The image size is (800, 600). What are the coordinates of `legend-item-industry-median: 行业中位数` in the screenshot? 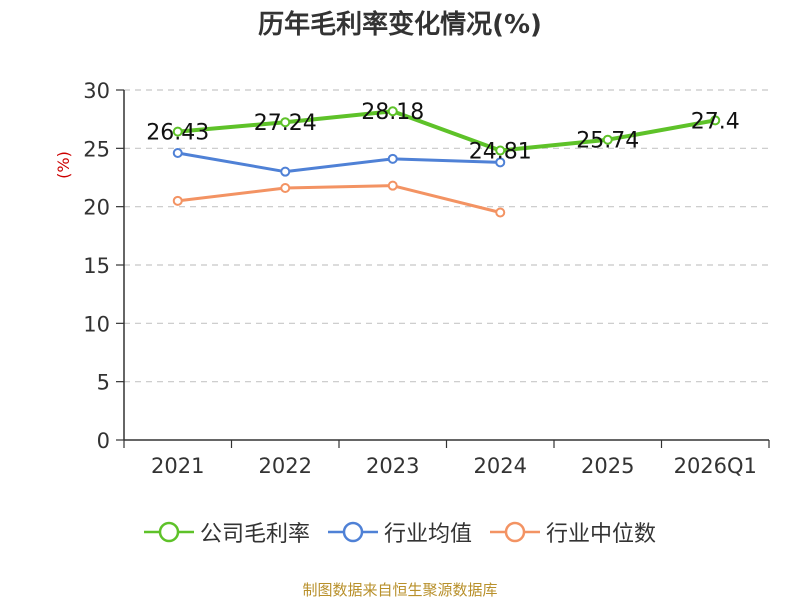 It's located at (573, 532).